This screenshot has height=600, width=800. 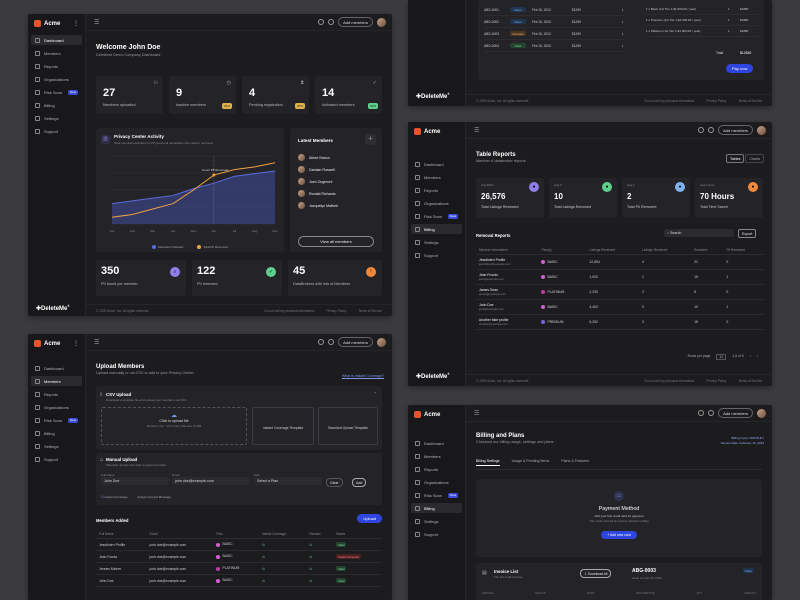 What do you see at coordinates (554, 10) in the screenshot?
I see `invoice-row: ABG-0001 Open Feb 16, 2024 $1269 ⇩` at bounding box center [554, 10].